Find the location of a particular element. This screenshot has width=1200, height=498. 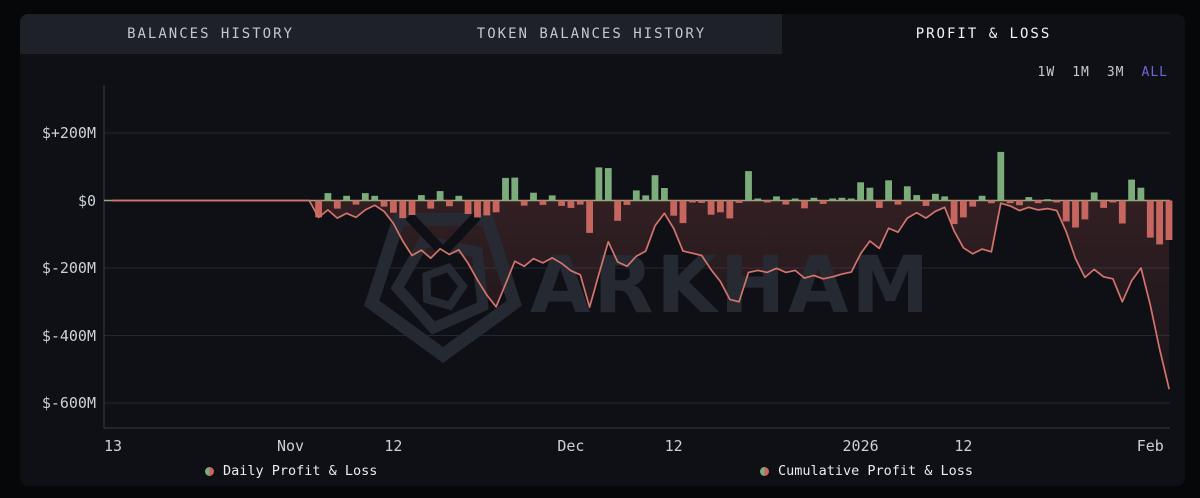

legend-cumulative-pnl: Cumulative Profit & Loss is located at coordinates (866, 471).